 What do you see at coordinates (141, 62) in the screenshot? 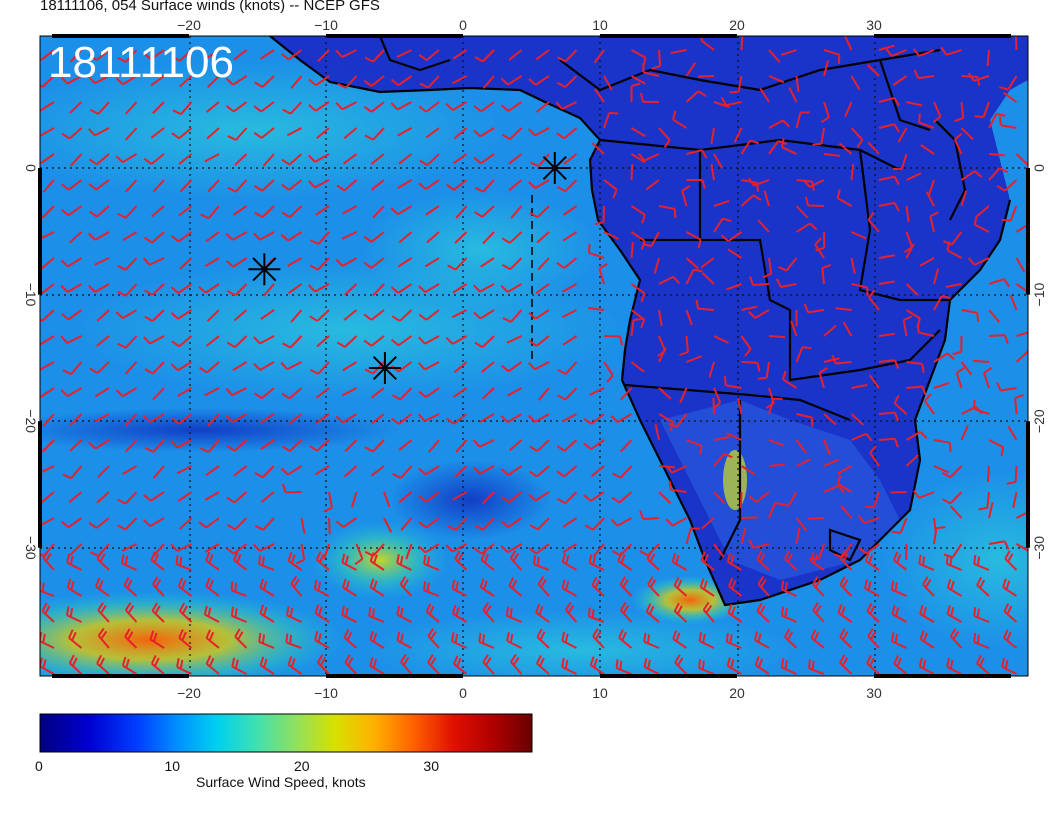
I see `date-stamp: 18111106` at bounding box center [141, 62].